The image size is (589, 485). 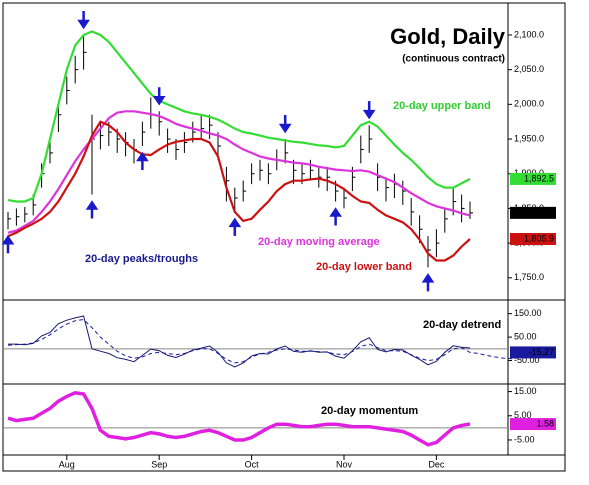 I want to click on value-label: 1.58, so click(x=545, y=423).